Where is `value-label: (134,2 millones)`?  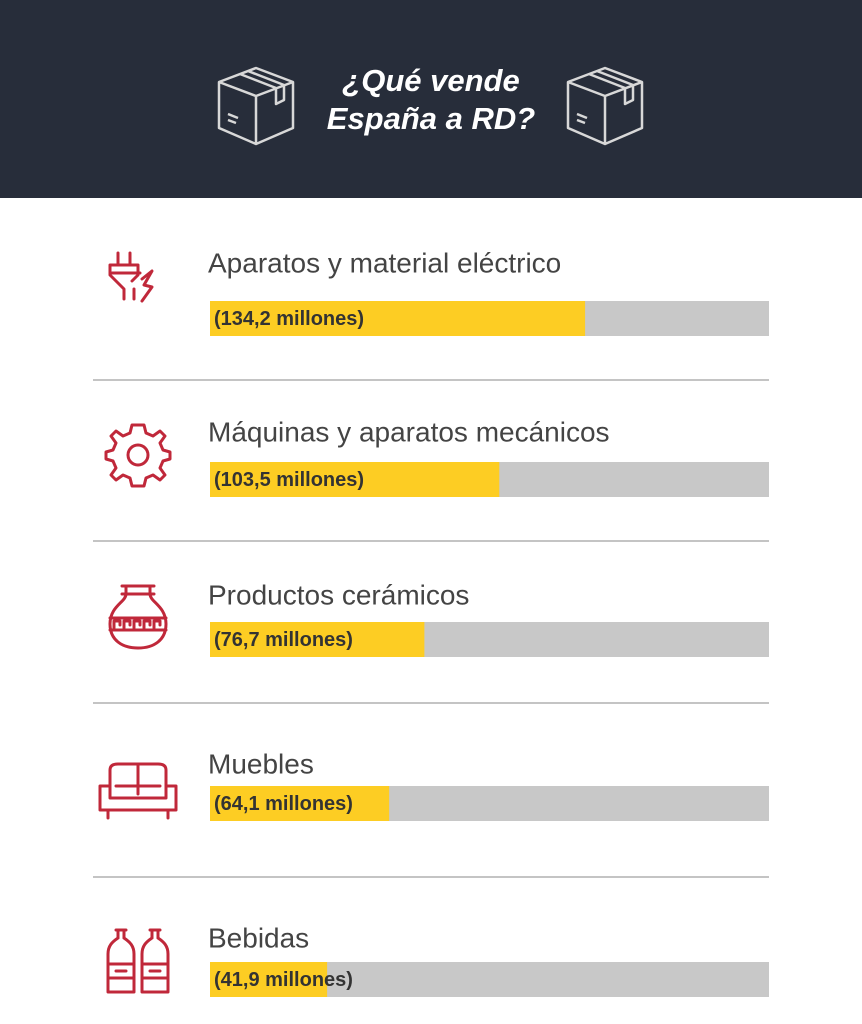
value-label: (134,2 millones) is located at coordinates (289, 319).